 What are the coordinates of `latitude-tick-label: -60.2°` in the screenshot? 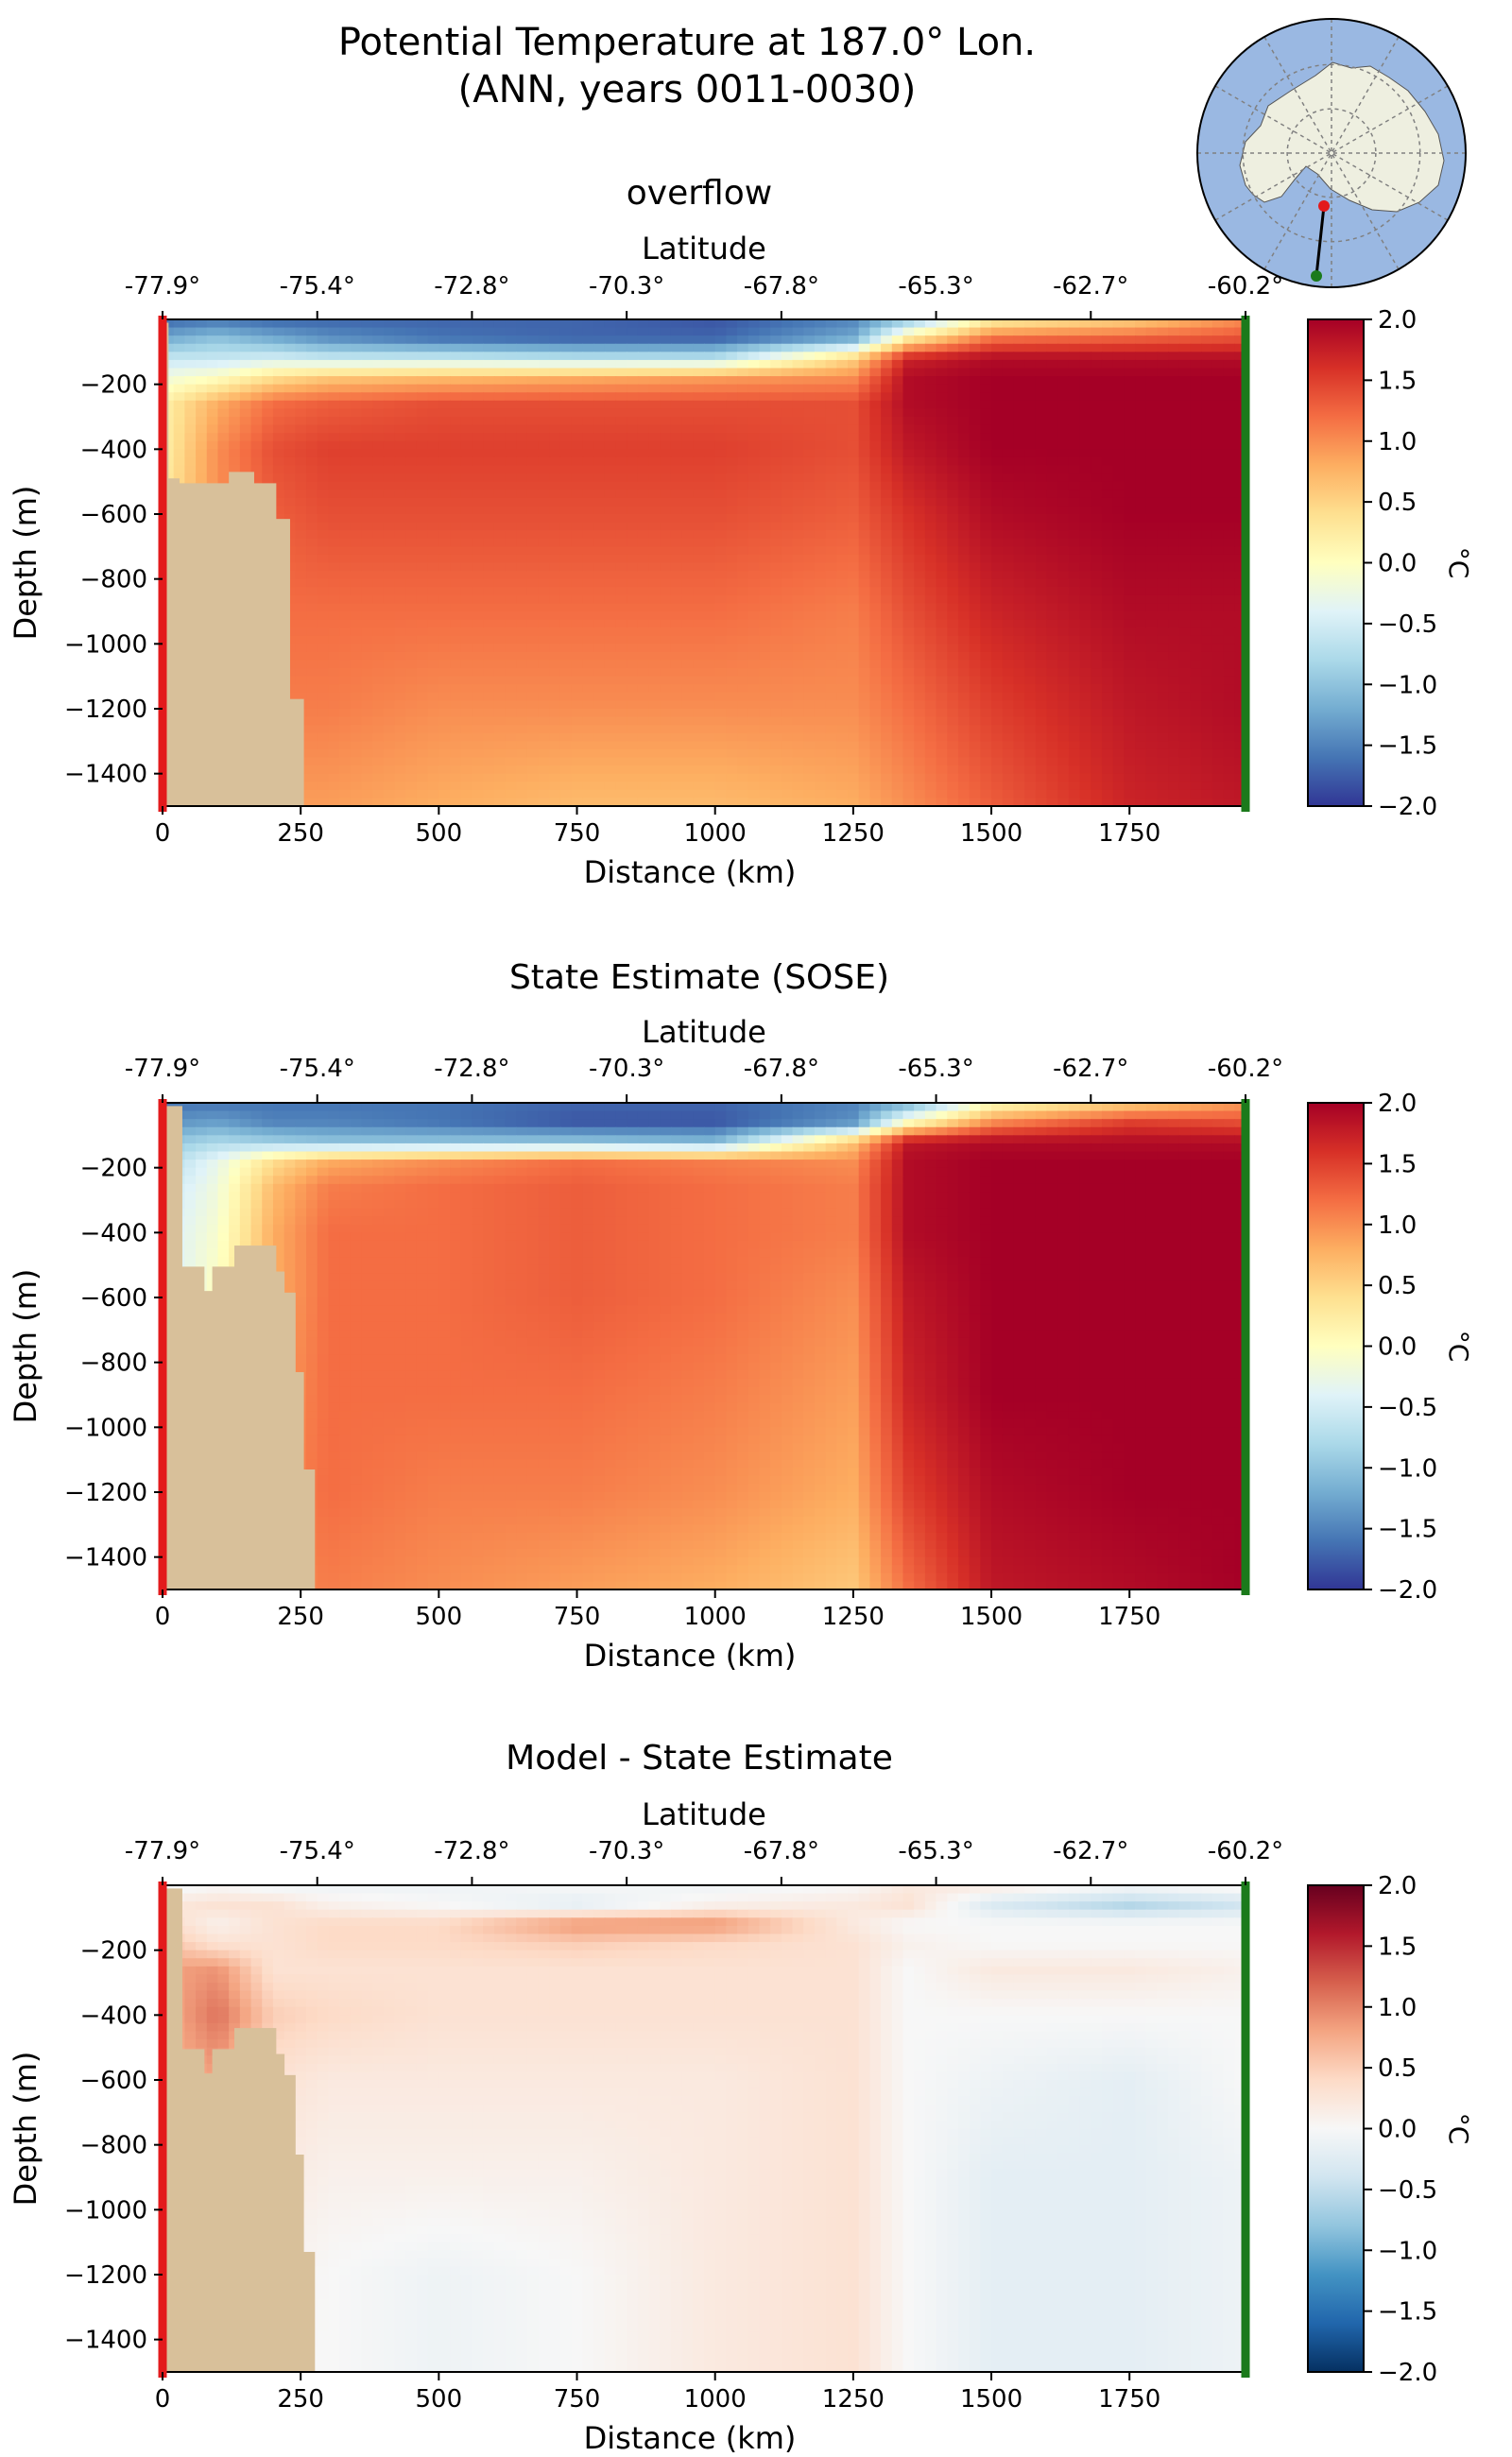 It's located at (1245, 1069).